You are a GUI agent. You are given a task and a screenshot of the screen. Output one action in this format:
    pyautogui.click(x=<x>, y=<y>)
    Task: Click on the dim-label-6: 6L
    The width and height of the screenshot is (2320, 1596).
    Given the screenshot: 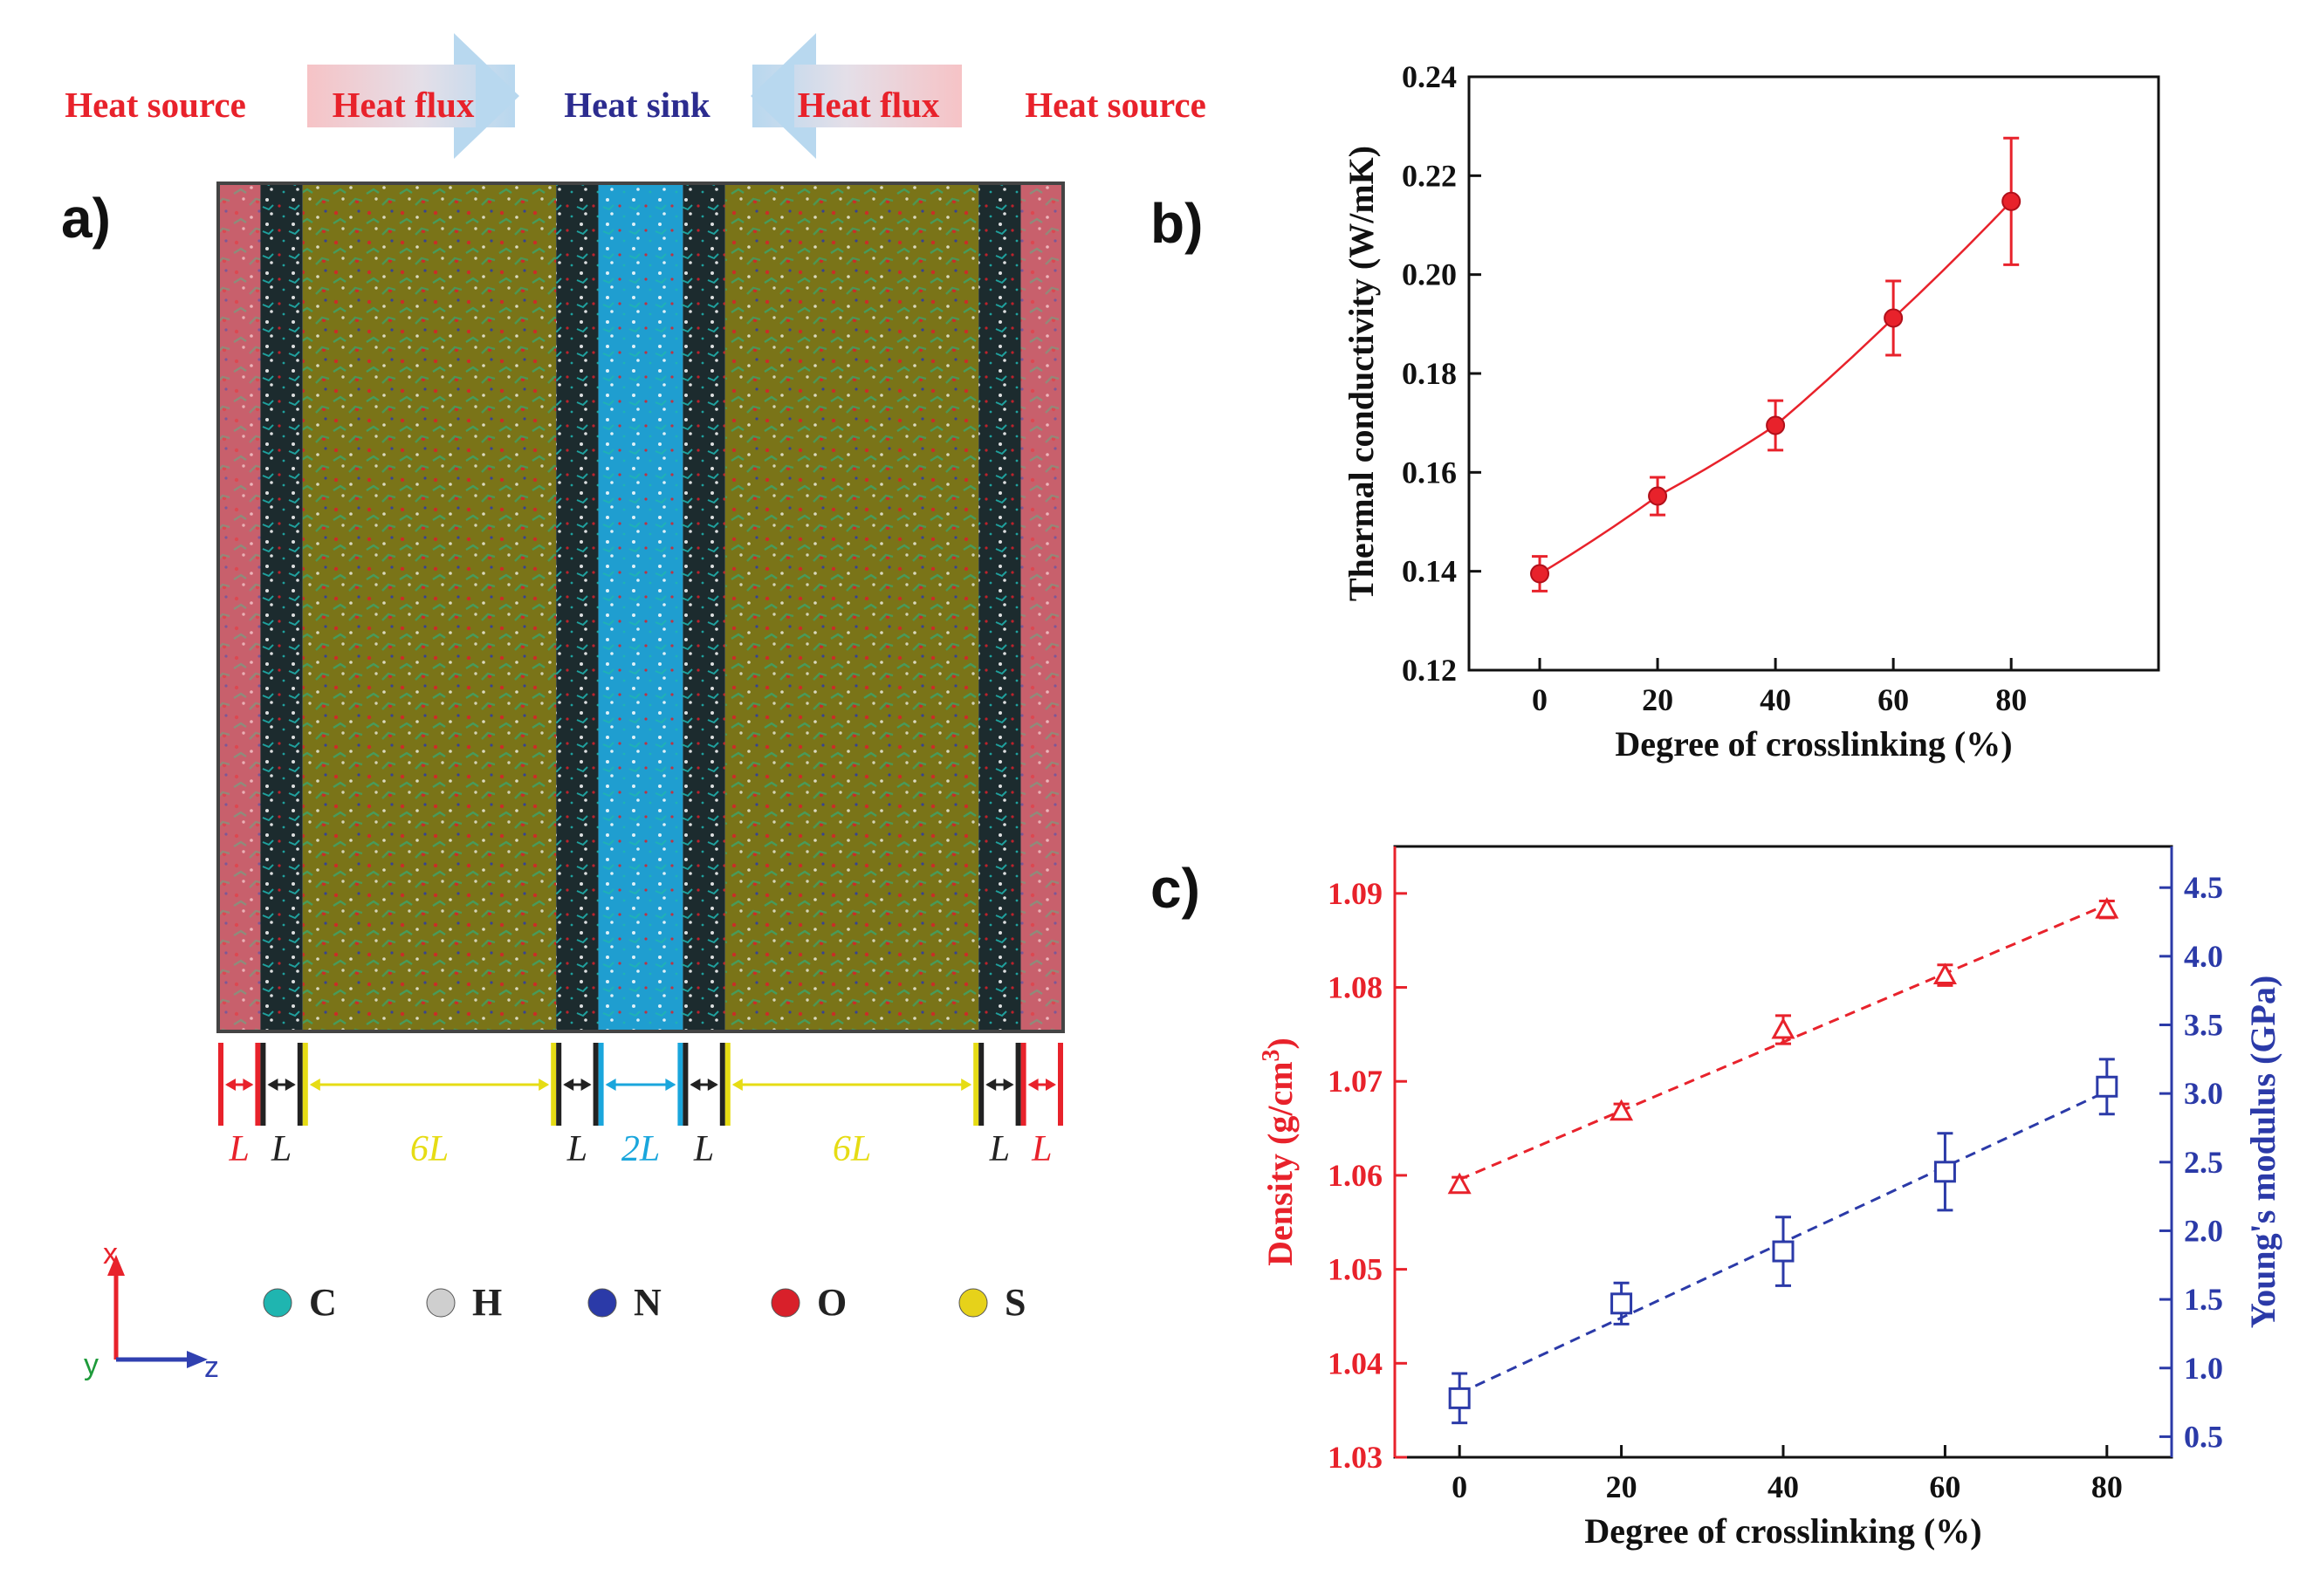 What is the action you would take?
    pyautogui.click(x=852, y=1149)
    